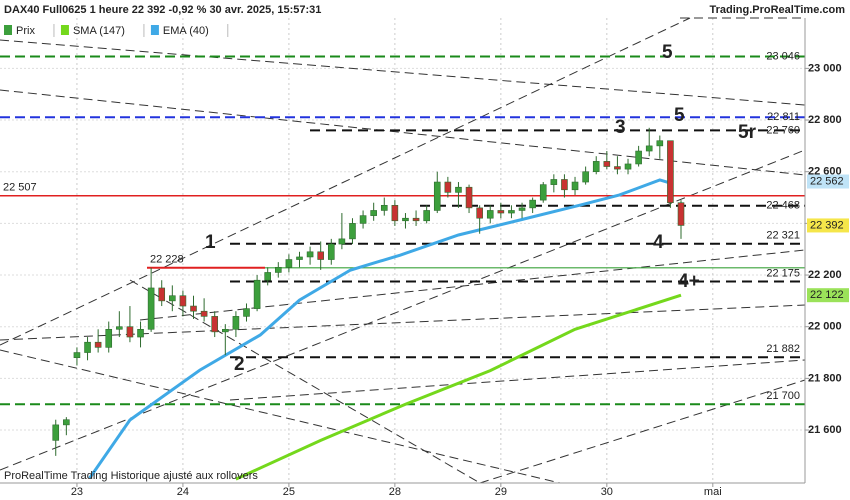 The width and height of the screenshot is (850, 500). I want to click on x-tick-label: 24, so click(183, 492).